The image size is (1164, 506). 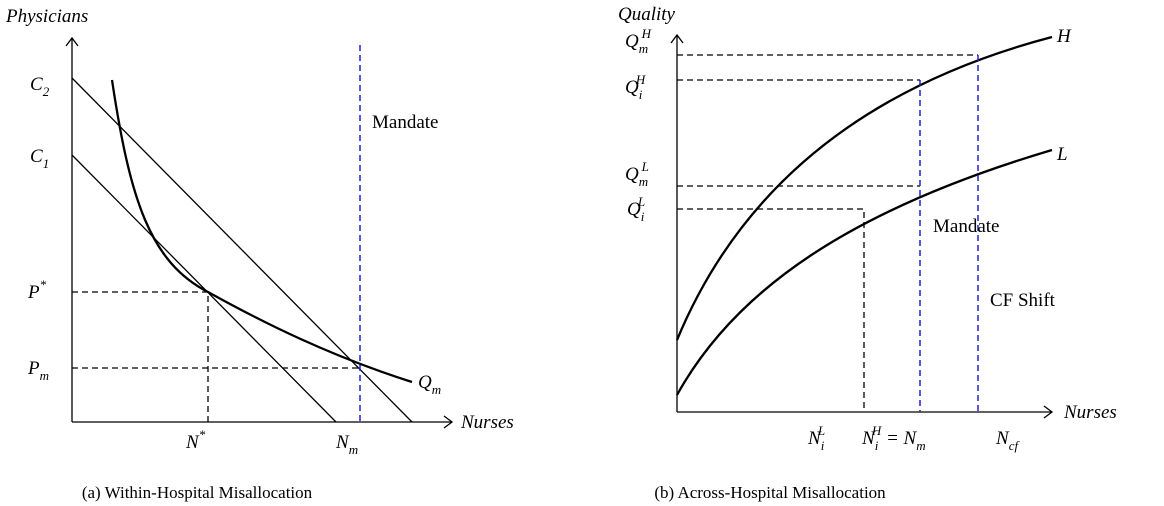 I want to click on label: P*, so click(x=37, y=290).